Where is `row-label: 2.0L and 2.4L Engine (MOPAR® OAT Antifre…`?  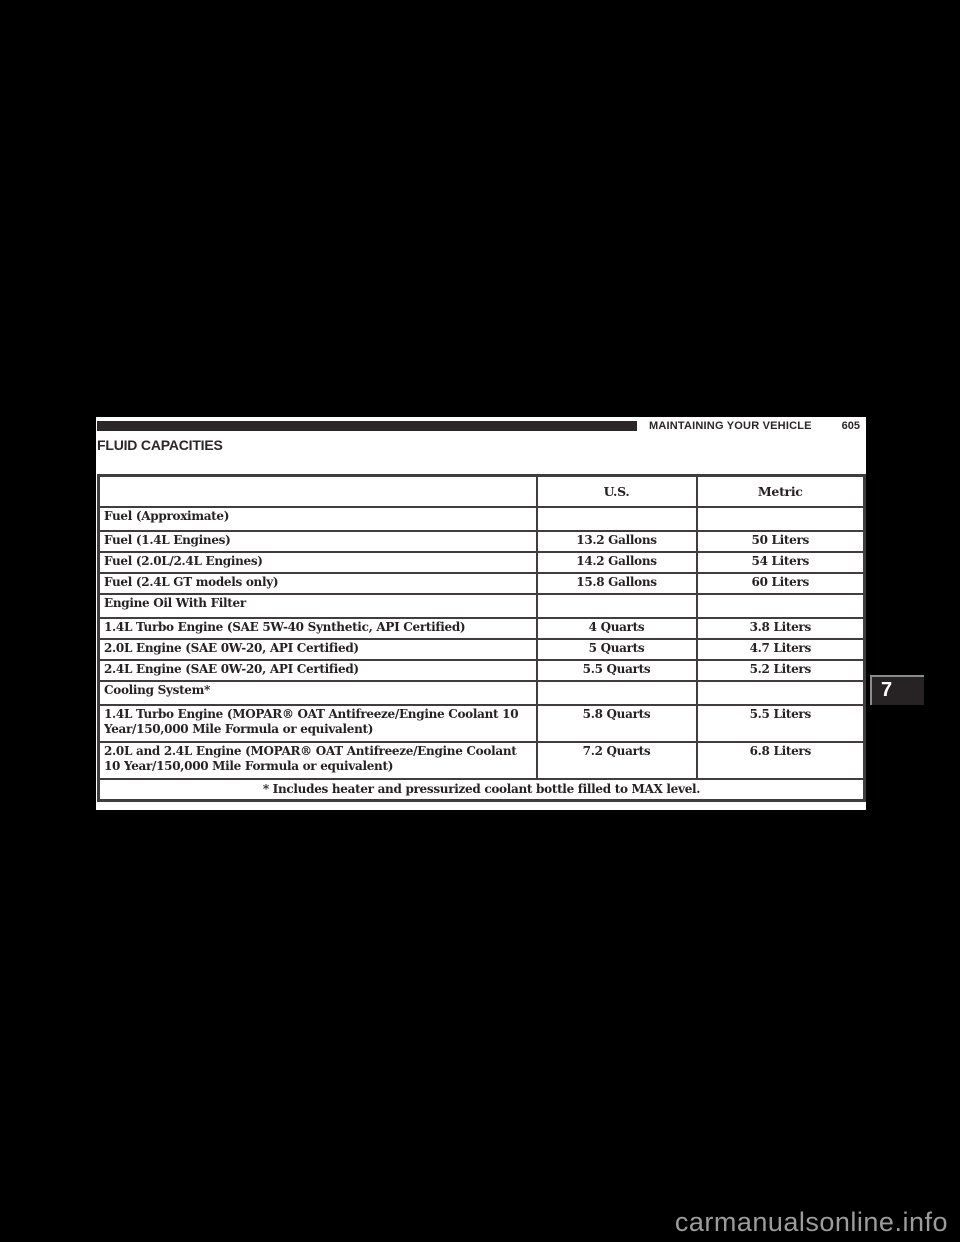
row-label: 2.0L and 2.4L Engine (MOPAR® OAT Antifre… is located at coordinates (317, 760).